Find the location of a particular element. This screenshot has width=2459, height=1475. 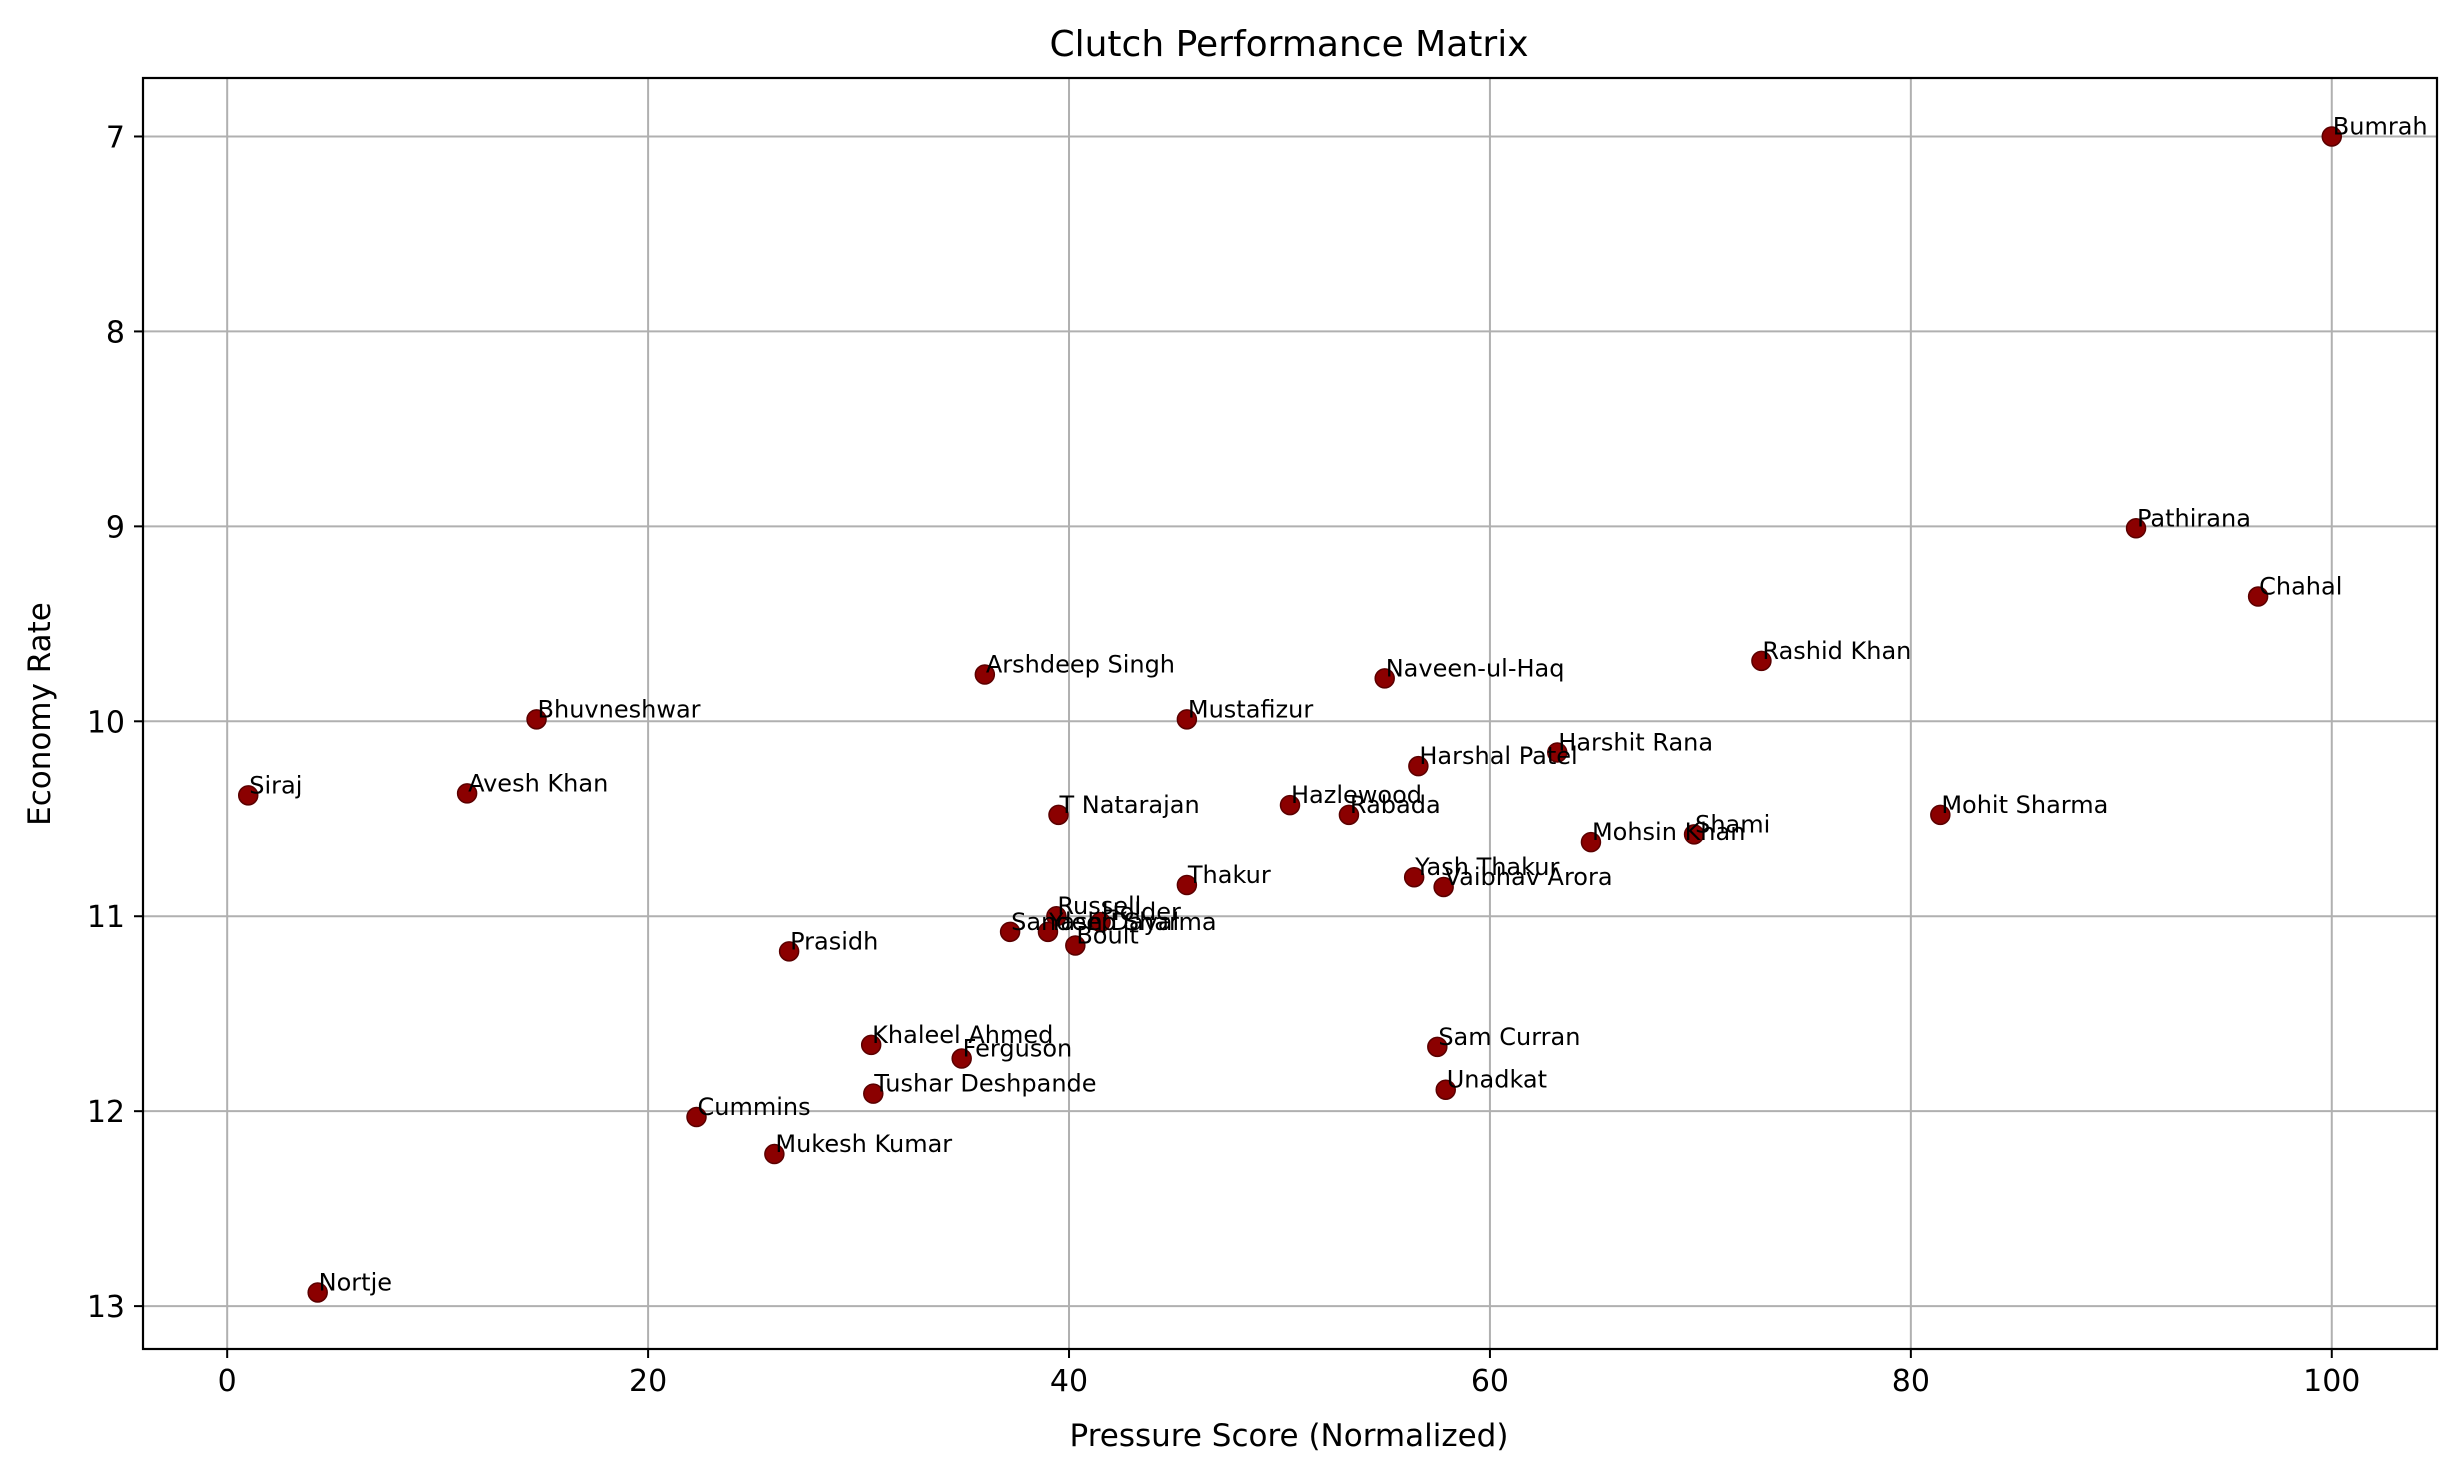

point-label: Nortje is located at coordinates (355, 1282).